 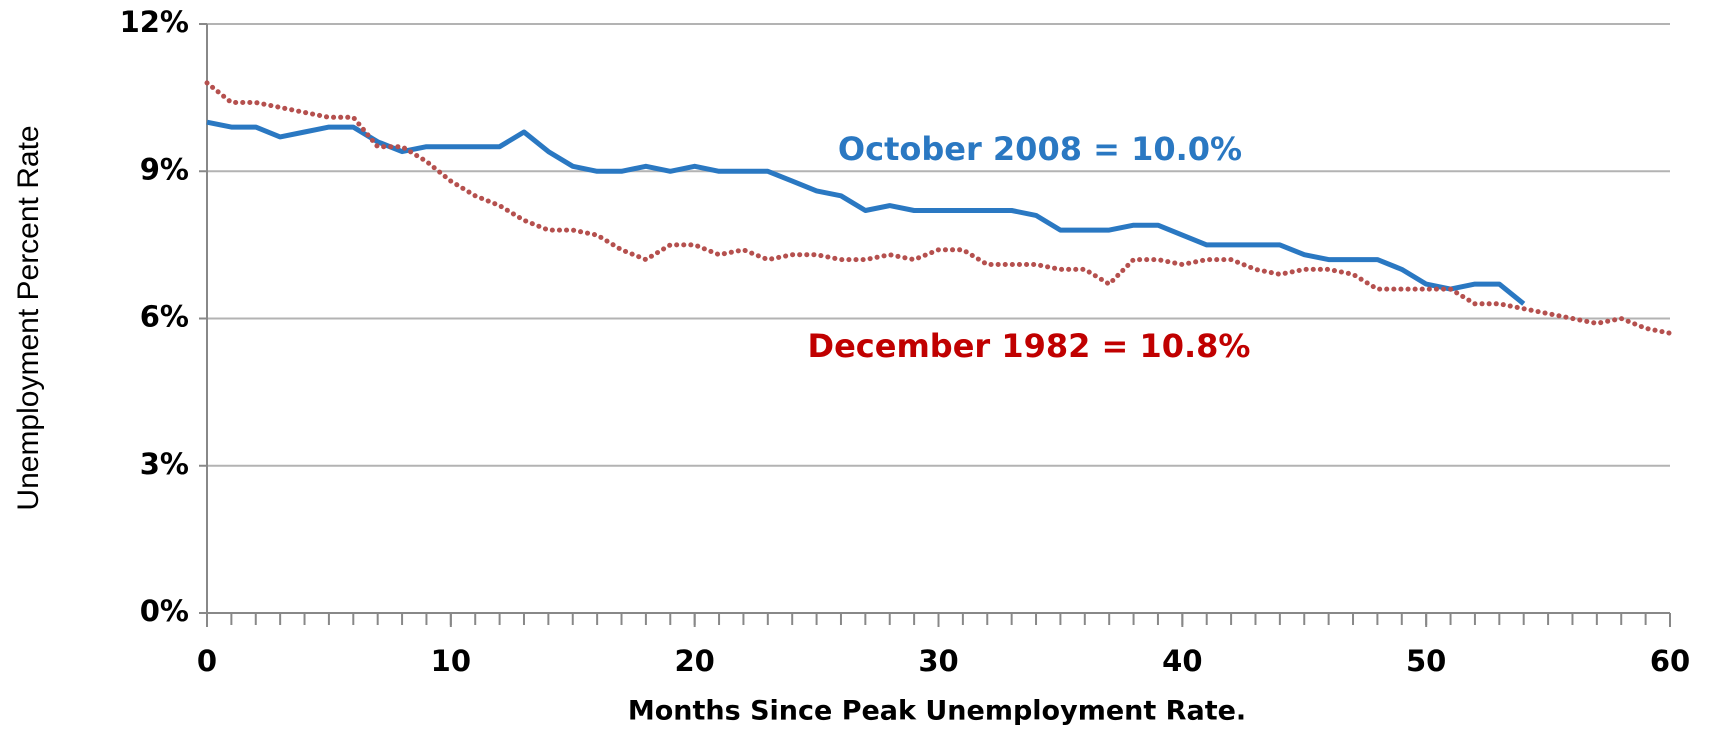 What do you see at coordinates (938, 661) in the screenshot?
I see `x-tick-label: 30` at bounding box center [938, 661].